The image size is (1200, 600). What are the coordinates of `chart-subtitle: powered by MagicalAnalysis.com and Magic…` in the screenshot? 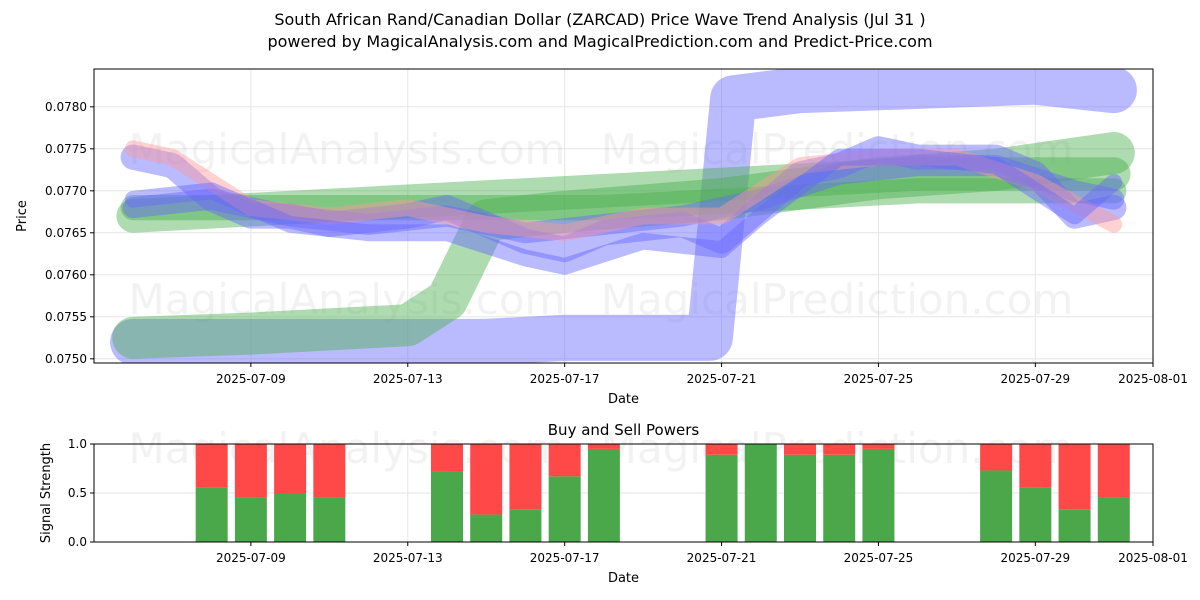 It's located at (600, 41).